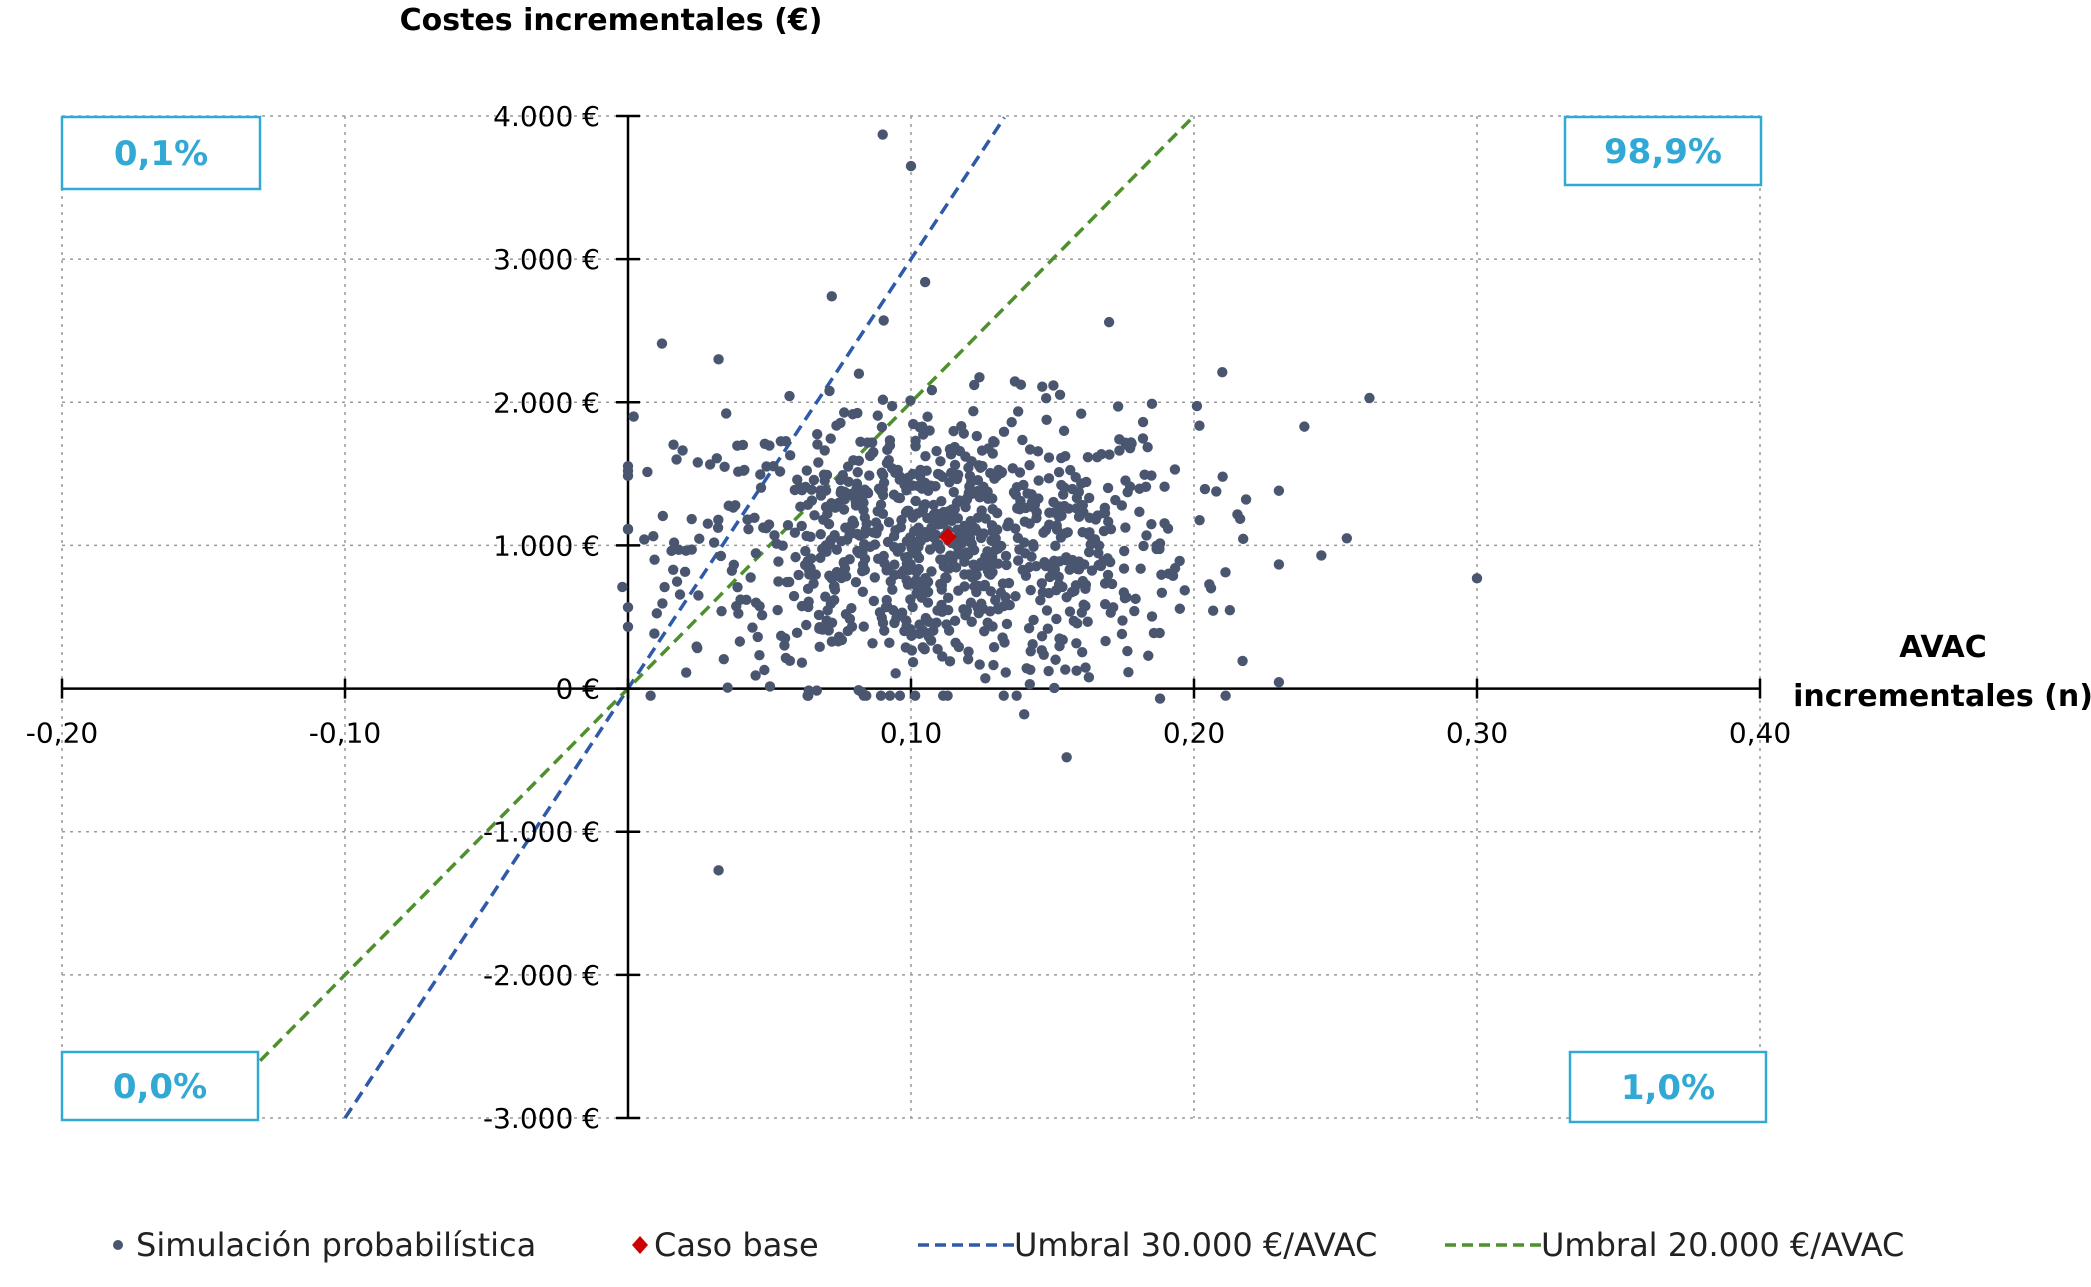  Describe the element at coordinates (546, 259) in the screenshot. I see `y-tick-label: 3.000 €` at that location.